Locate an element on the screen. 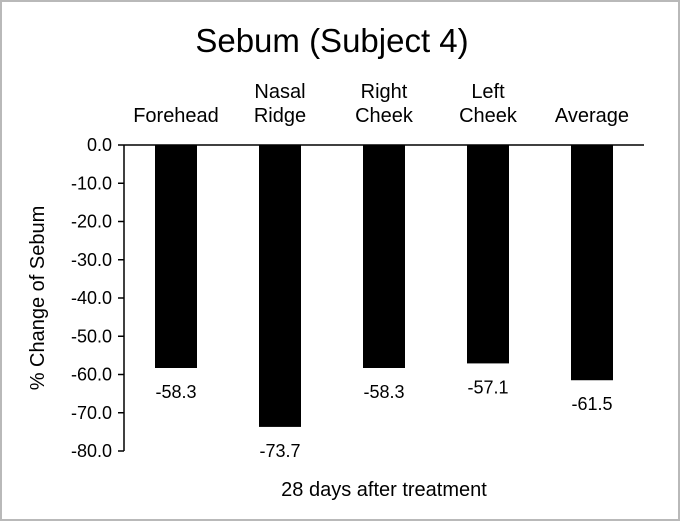 Image resolution: width=680 pixels, height=523 pixels. data-label: -73.7 is located at coordinates (279, 451).